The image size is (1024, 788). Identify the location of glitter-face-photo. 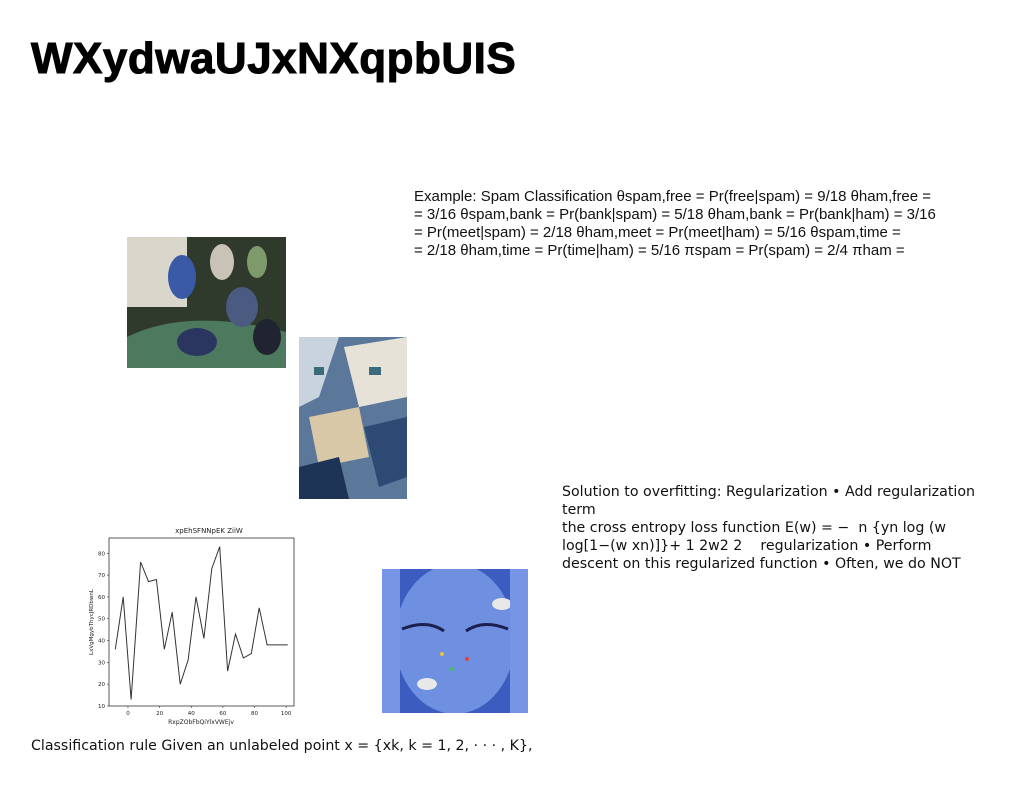
(455, 641).